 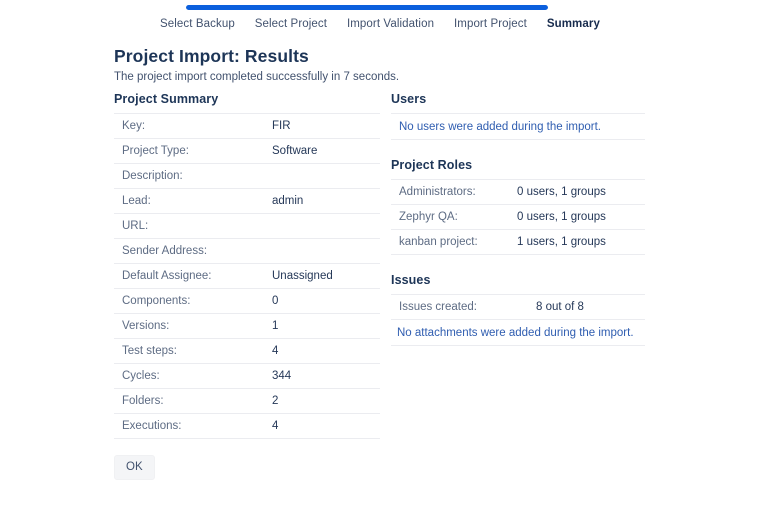 I want to click on table-row: Versions: 1, so click(x=247, y=326).